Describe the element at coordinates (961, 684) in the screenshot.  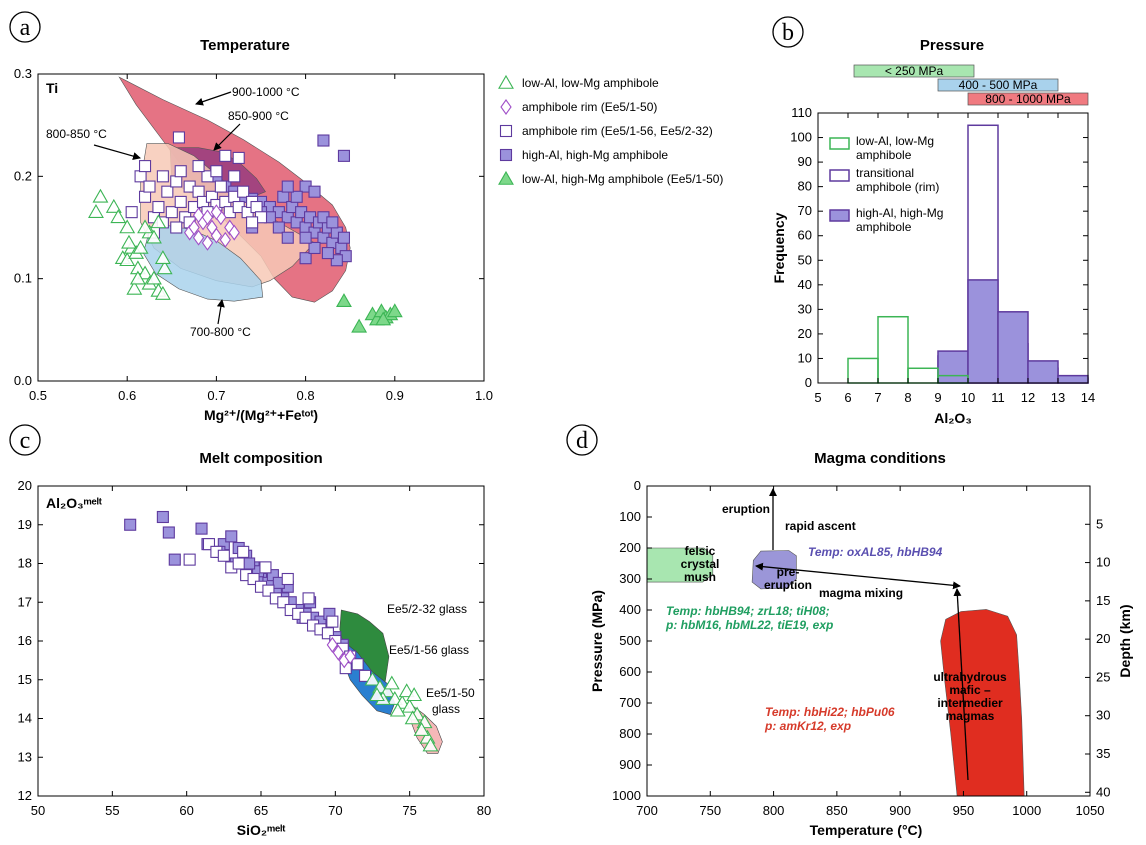
I see `ascent-arrow` at that location.